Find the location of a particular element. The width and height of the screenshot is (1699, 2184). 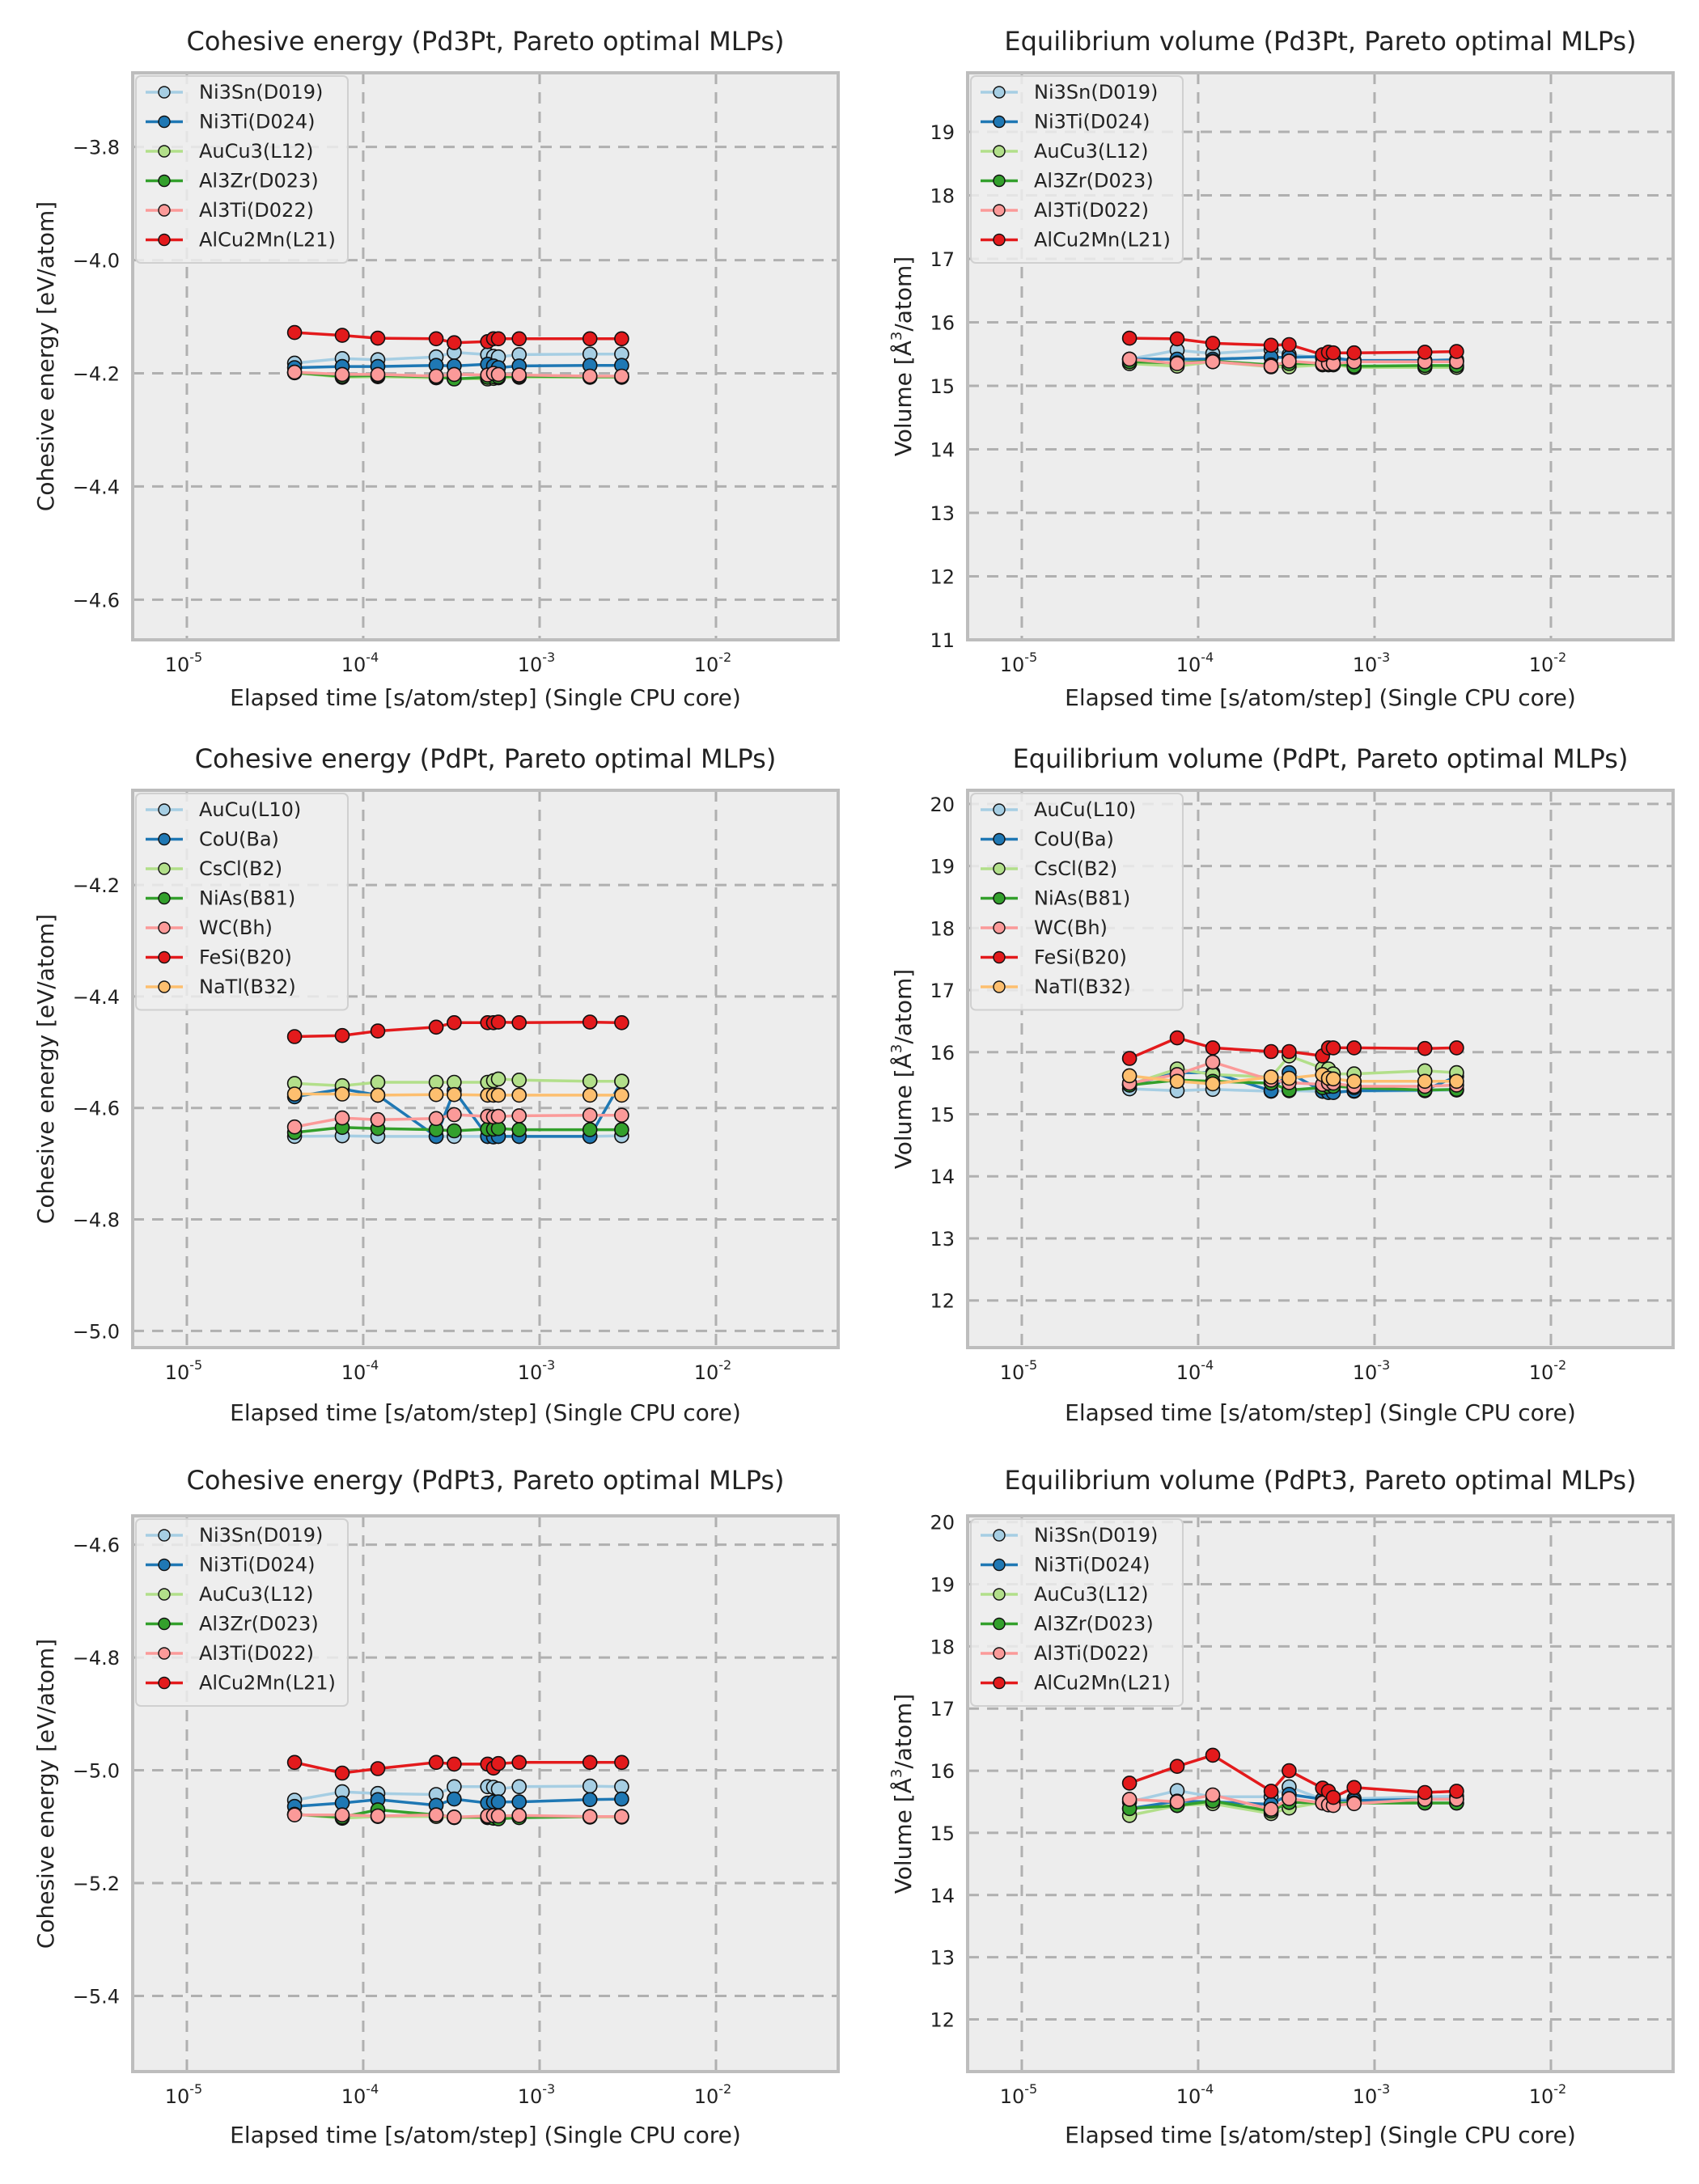

x-tick-label: 10⁻⁴ is located at coordinates (360, 663).